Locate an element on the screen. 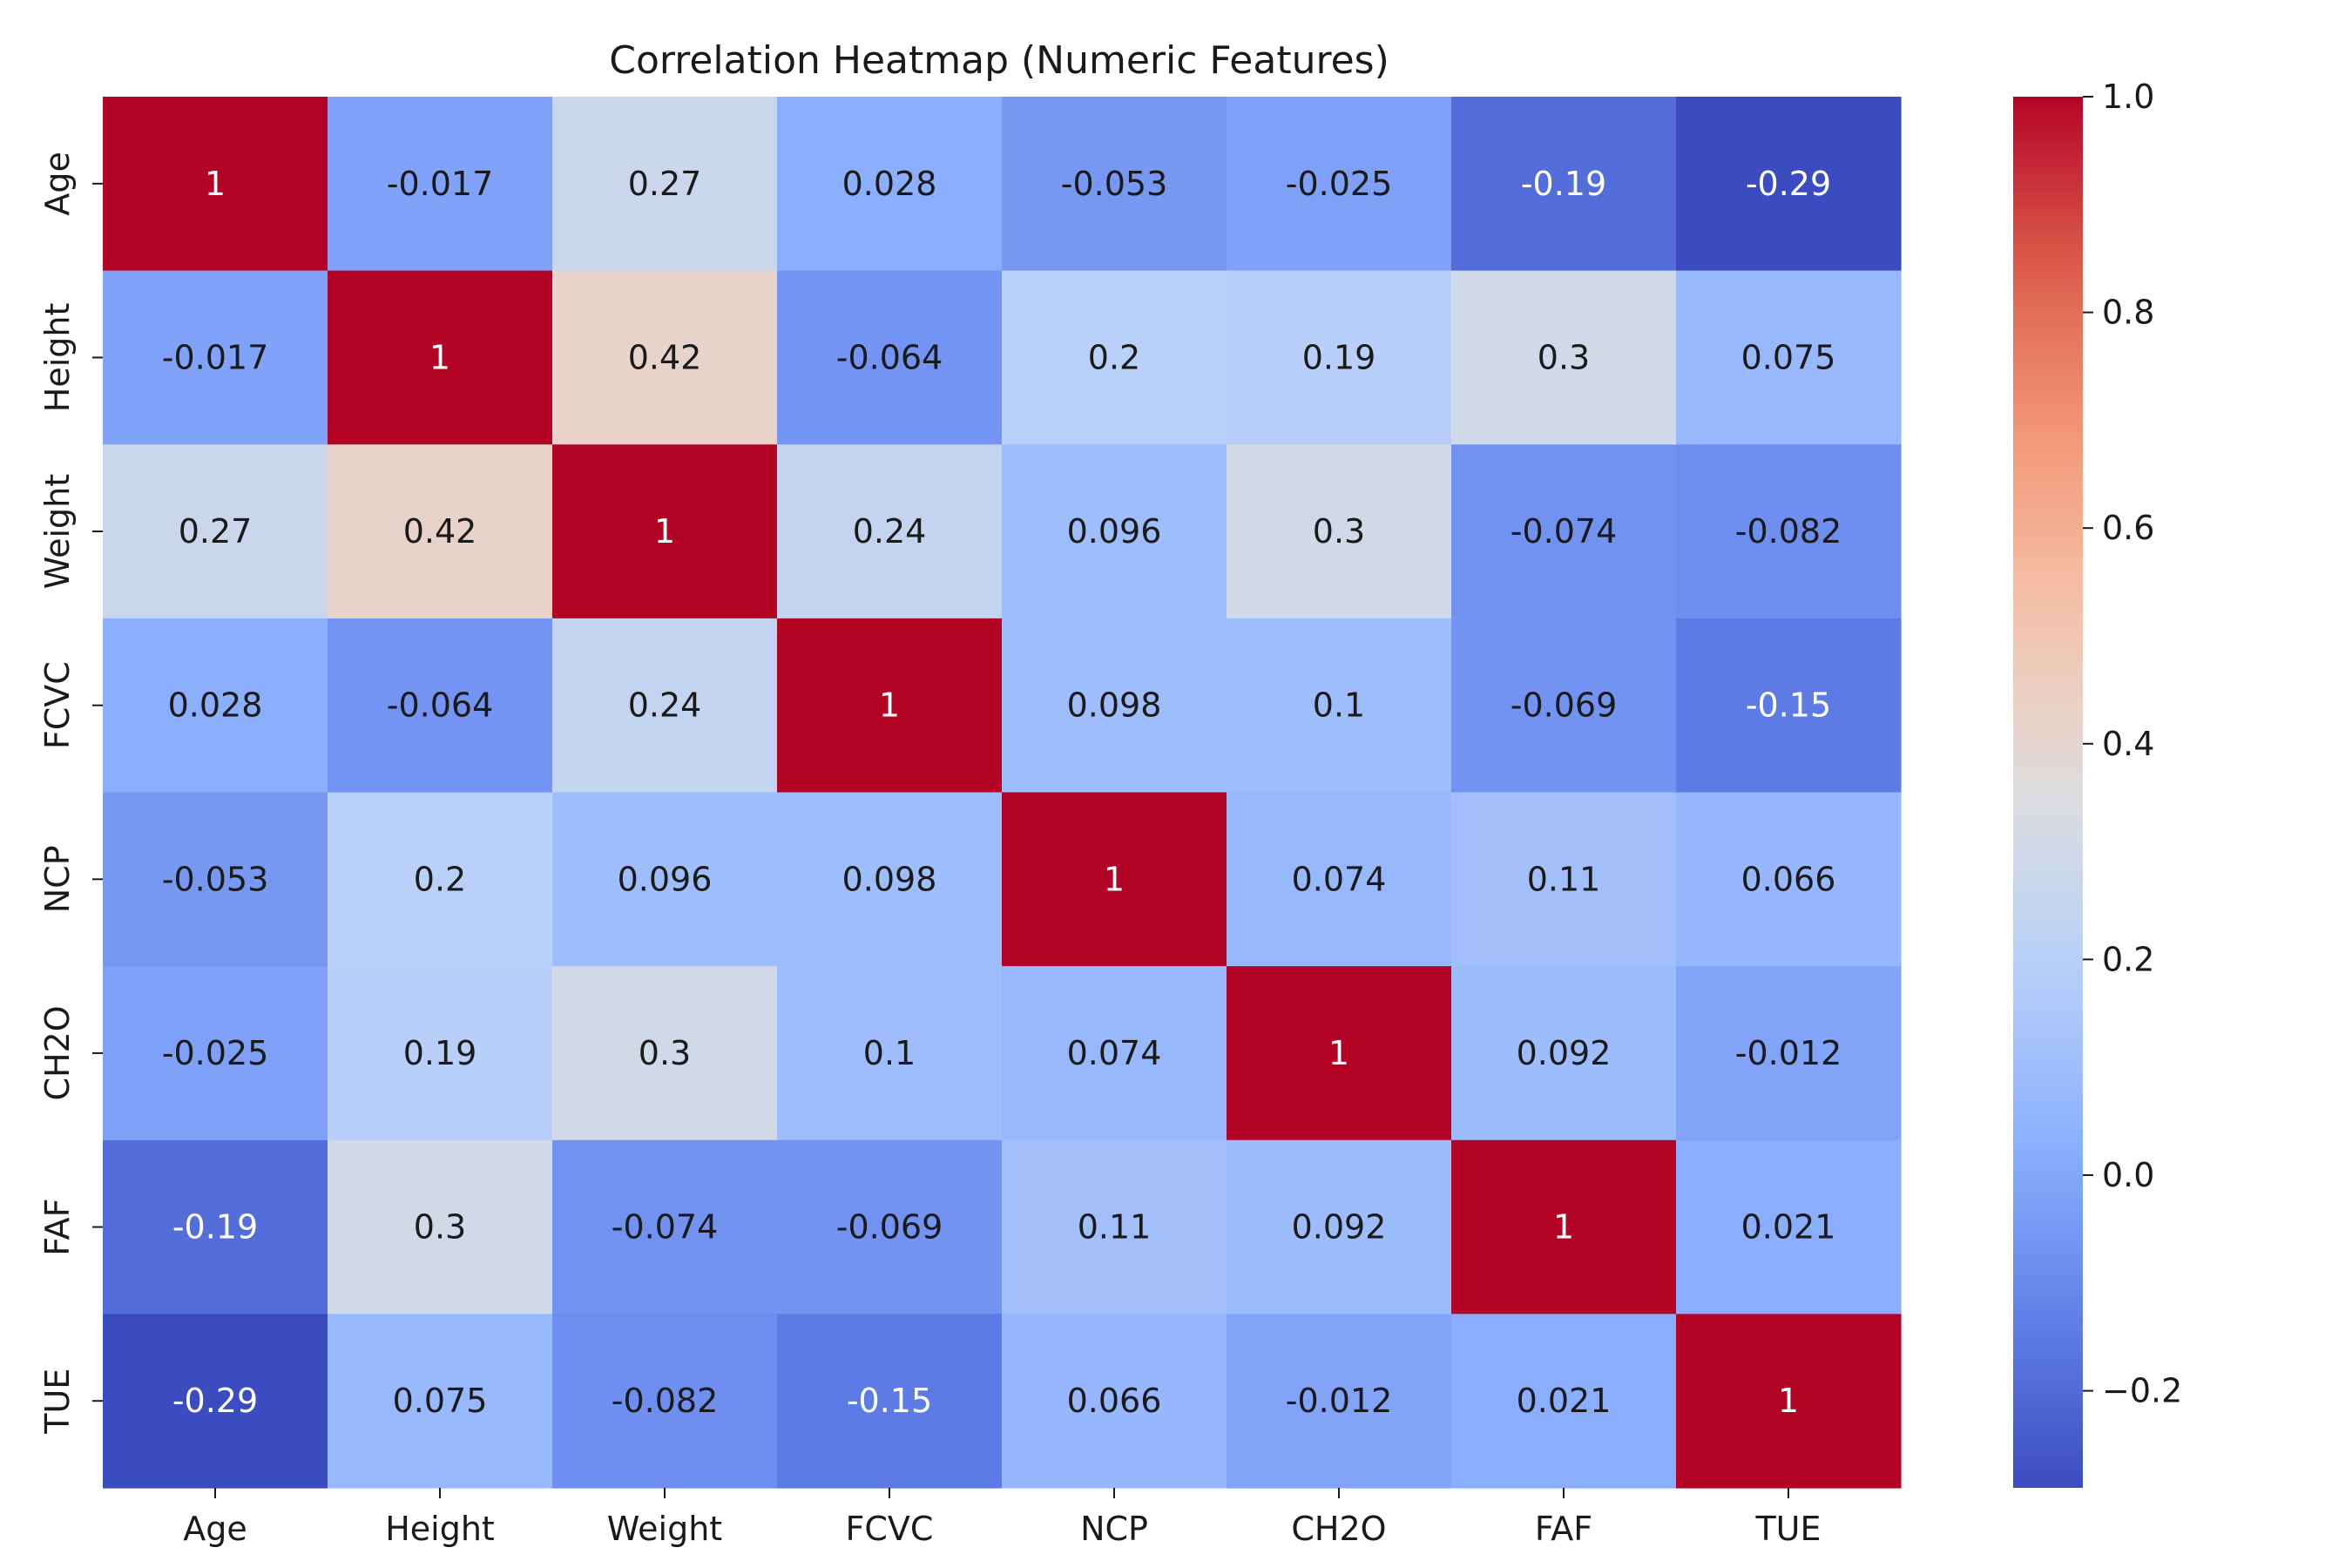 The width and height of the screenshot is (2352, 1568). heatmap-cell-weight-ncp is located at coordinates (1114, 531).